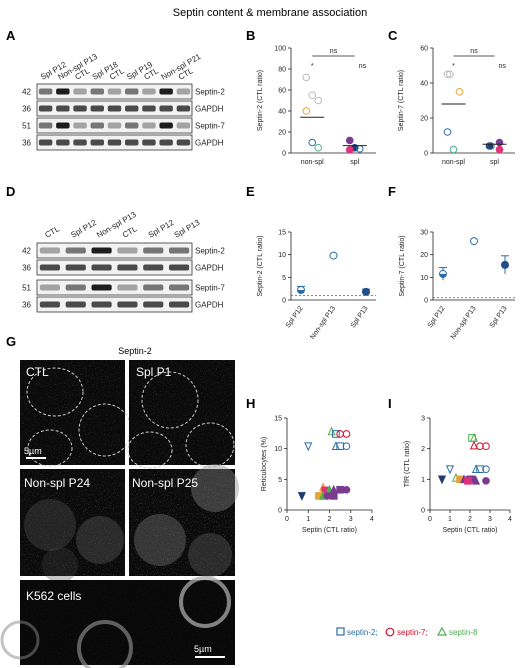 This screenshot has height=668, width=520. I want to click on panel-letter-i: I, so click(390, 403).